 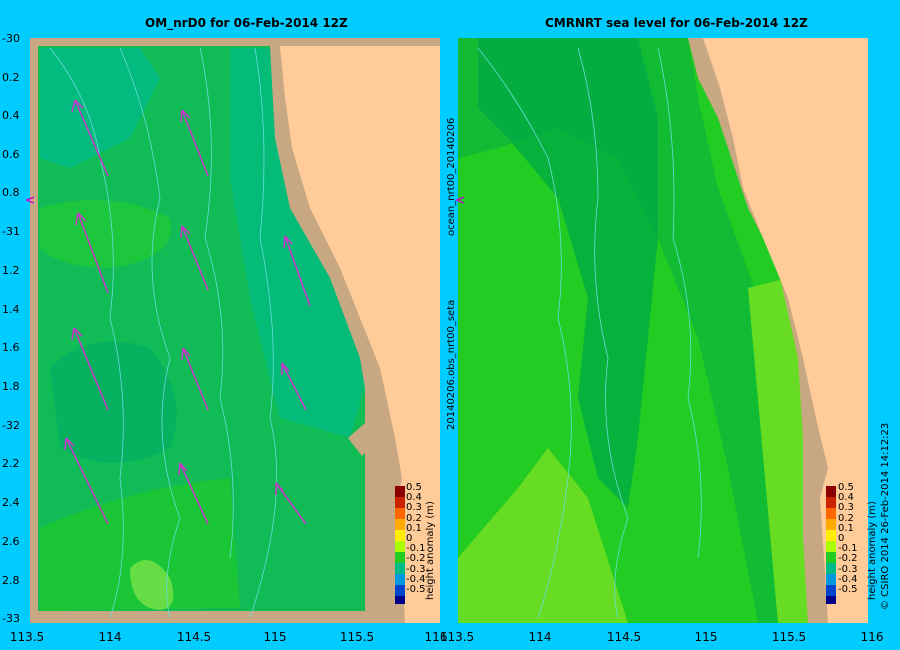 What do you see at coordinates (106, 234) in the screenshot?
I see `sea-region-mid` at bounding box center [106, 234].